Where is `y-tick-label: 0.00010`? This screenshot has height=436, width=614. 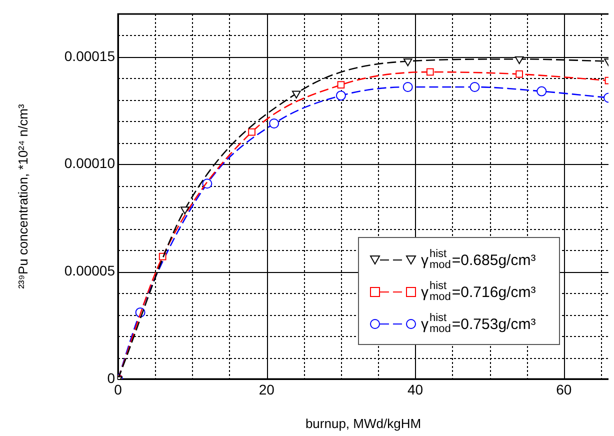
y-tick-label: 0.00010 is located at coordinates (90, 163).